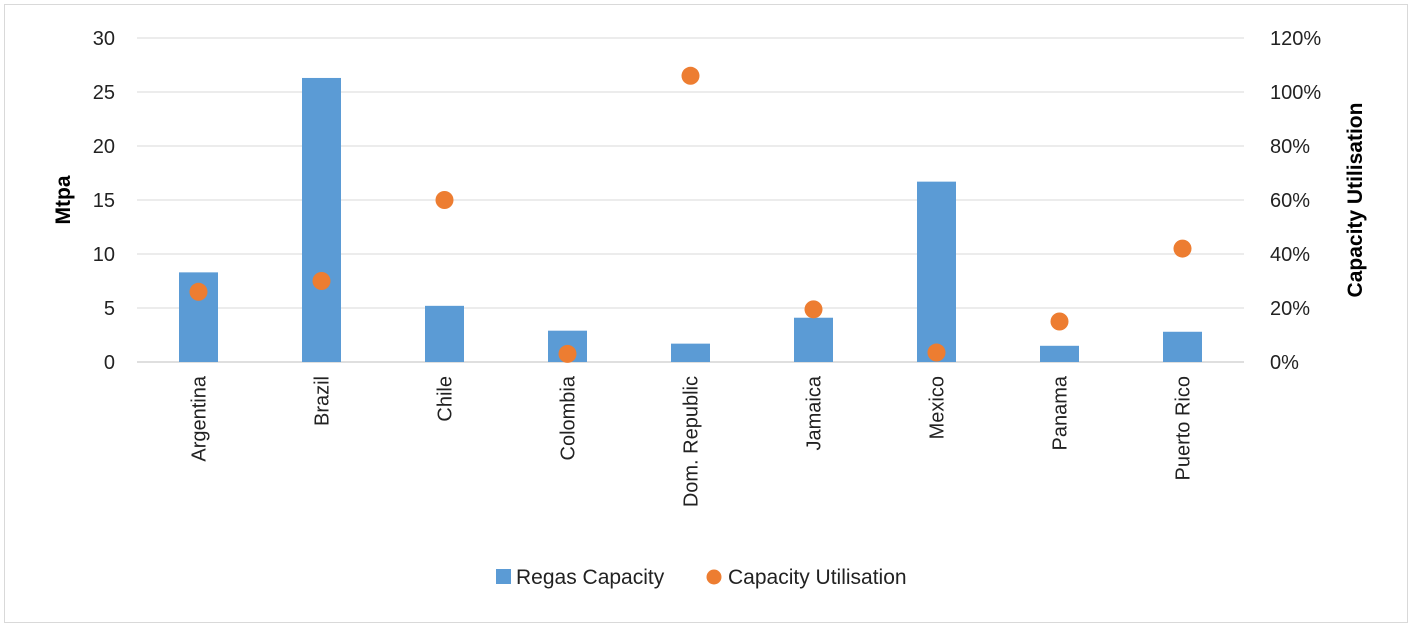 The image size is (1412, 633). I want to click on legend-label-capacity-utilisation: Capacity Utilisation, so click(817, 577).